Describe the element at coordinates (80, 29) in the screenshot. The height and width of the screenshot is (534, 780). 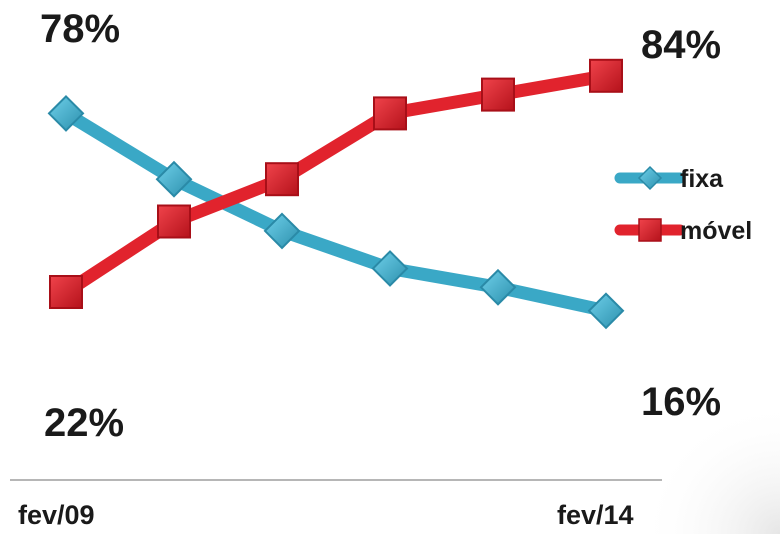
I see `fixa-start-label: 78%` at that location.